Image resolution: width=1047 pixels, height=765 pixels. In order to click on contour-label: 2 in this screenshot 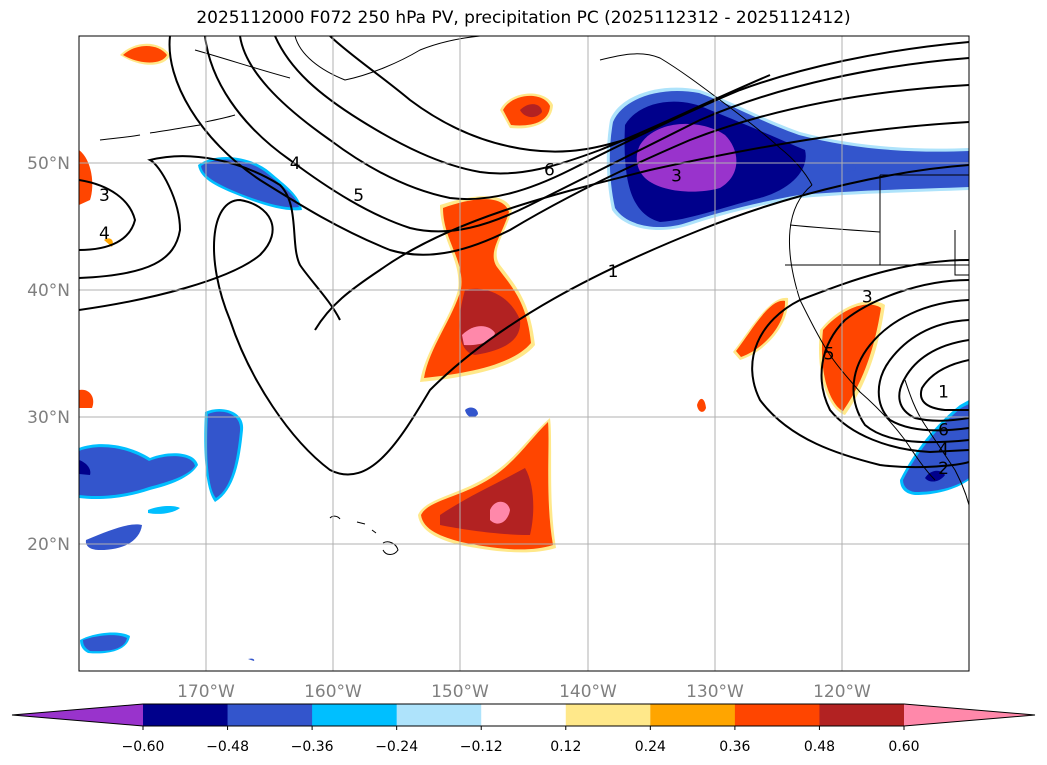, I will do `click(943, 469)`.